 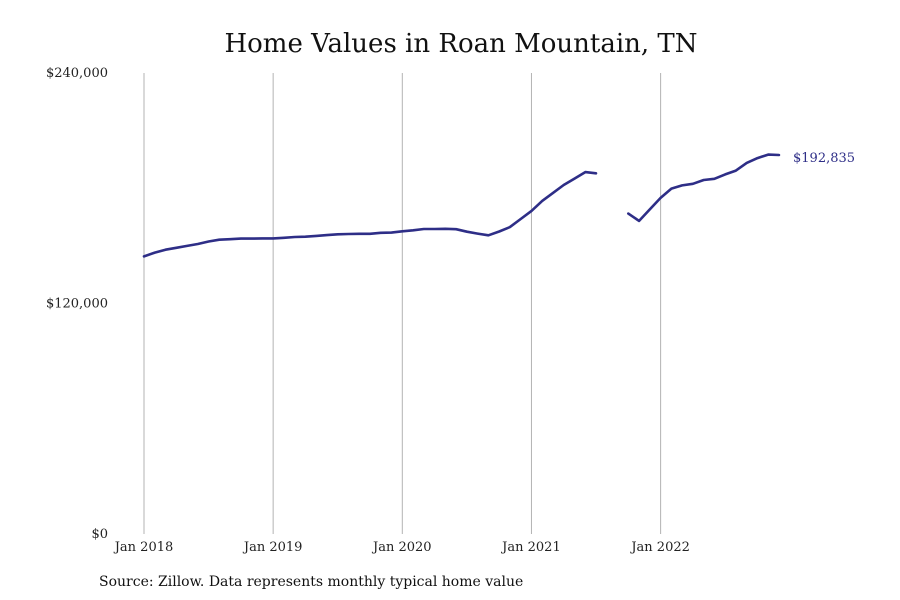 I want to click on series-lines, so click(x=461, y=205).